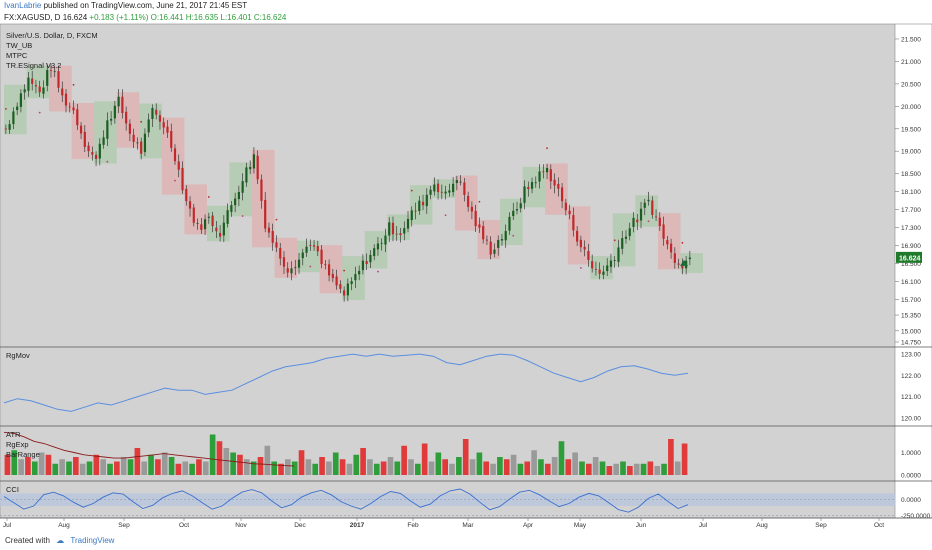 This screenshot has width=932, height=550. What do you see at coordinates (184, 525) in the screenshot?
I see `time-tick-label: Oct` at bounding box center [184, 525].